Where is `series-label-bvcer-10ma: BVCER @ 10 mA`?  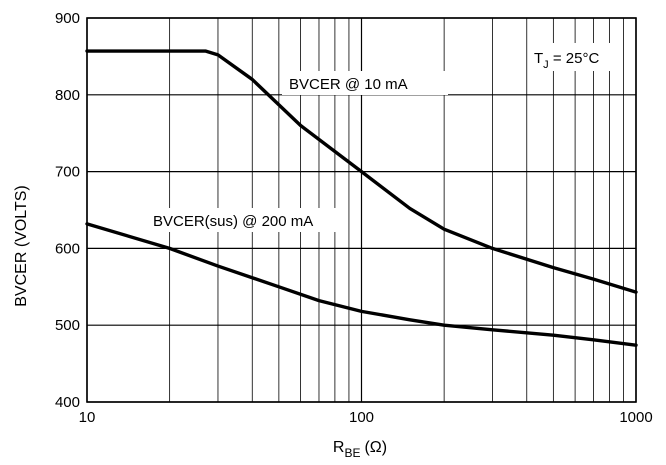 series-label-bvcer-10ma: BVCER @ 10 mA is located at coordinates (365, 83).